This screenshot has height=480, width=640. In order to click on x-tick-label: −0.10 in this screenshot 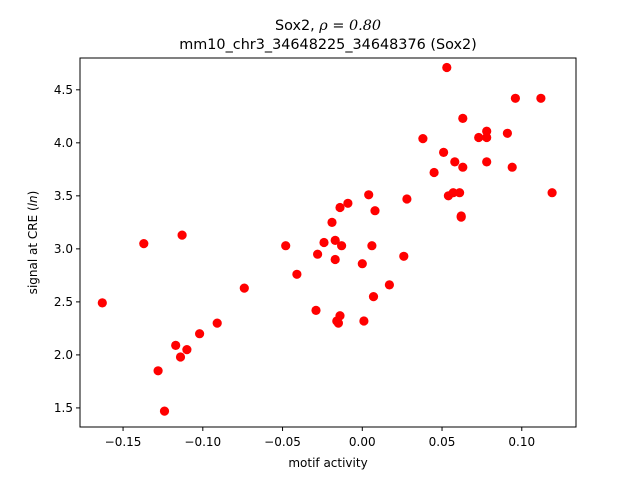, I will do `click(202, 442)`.